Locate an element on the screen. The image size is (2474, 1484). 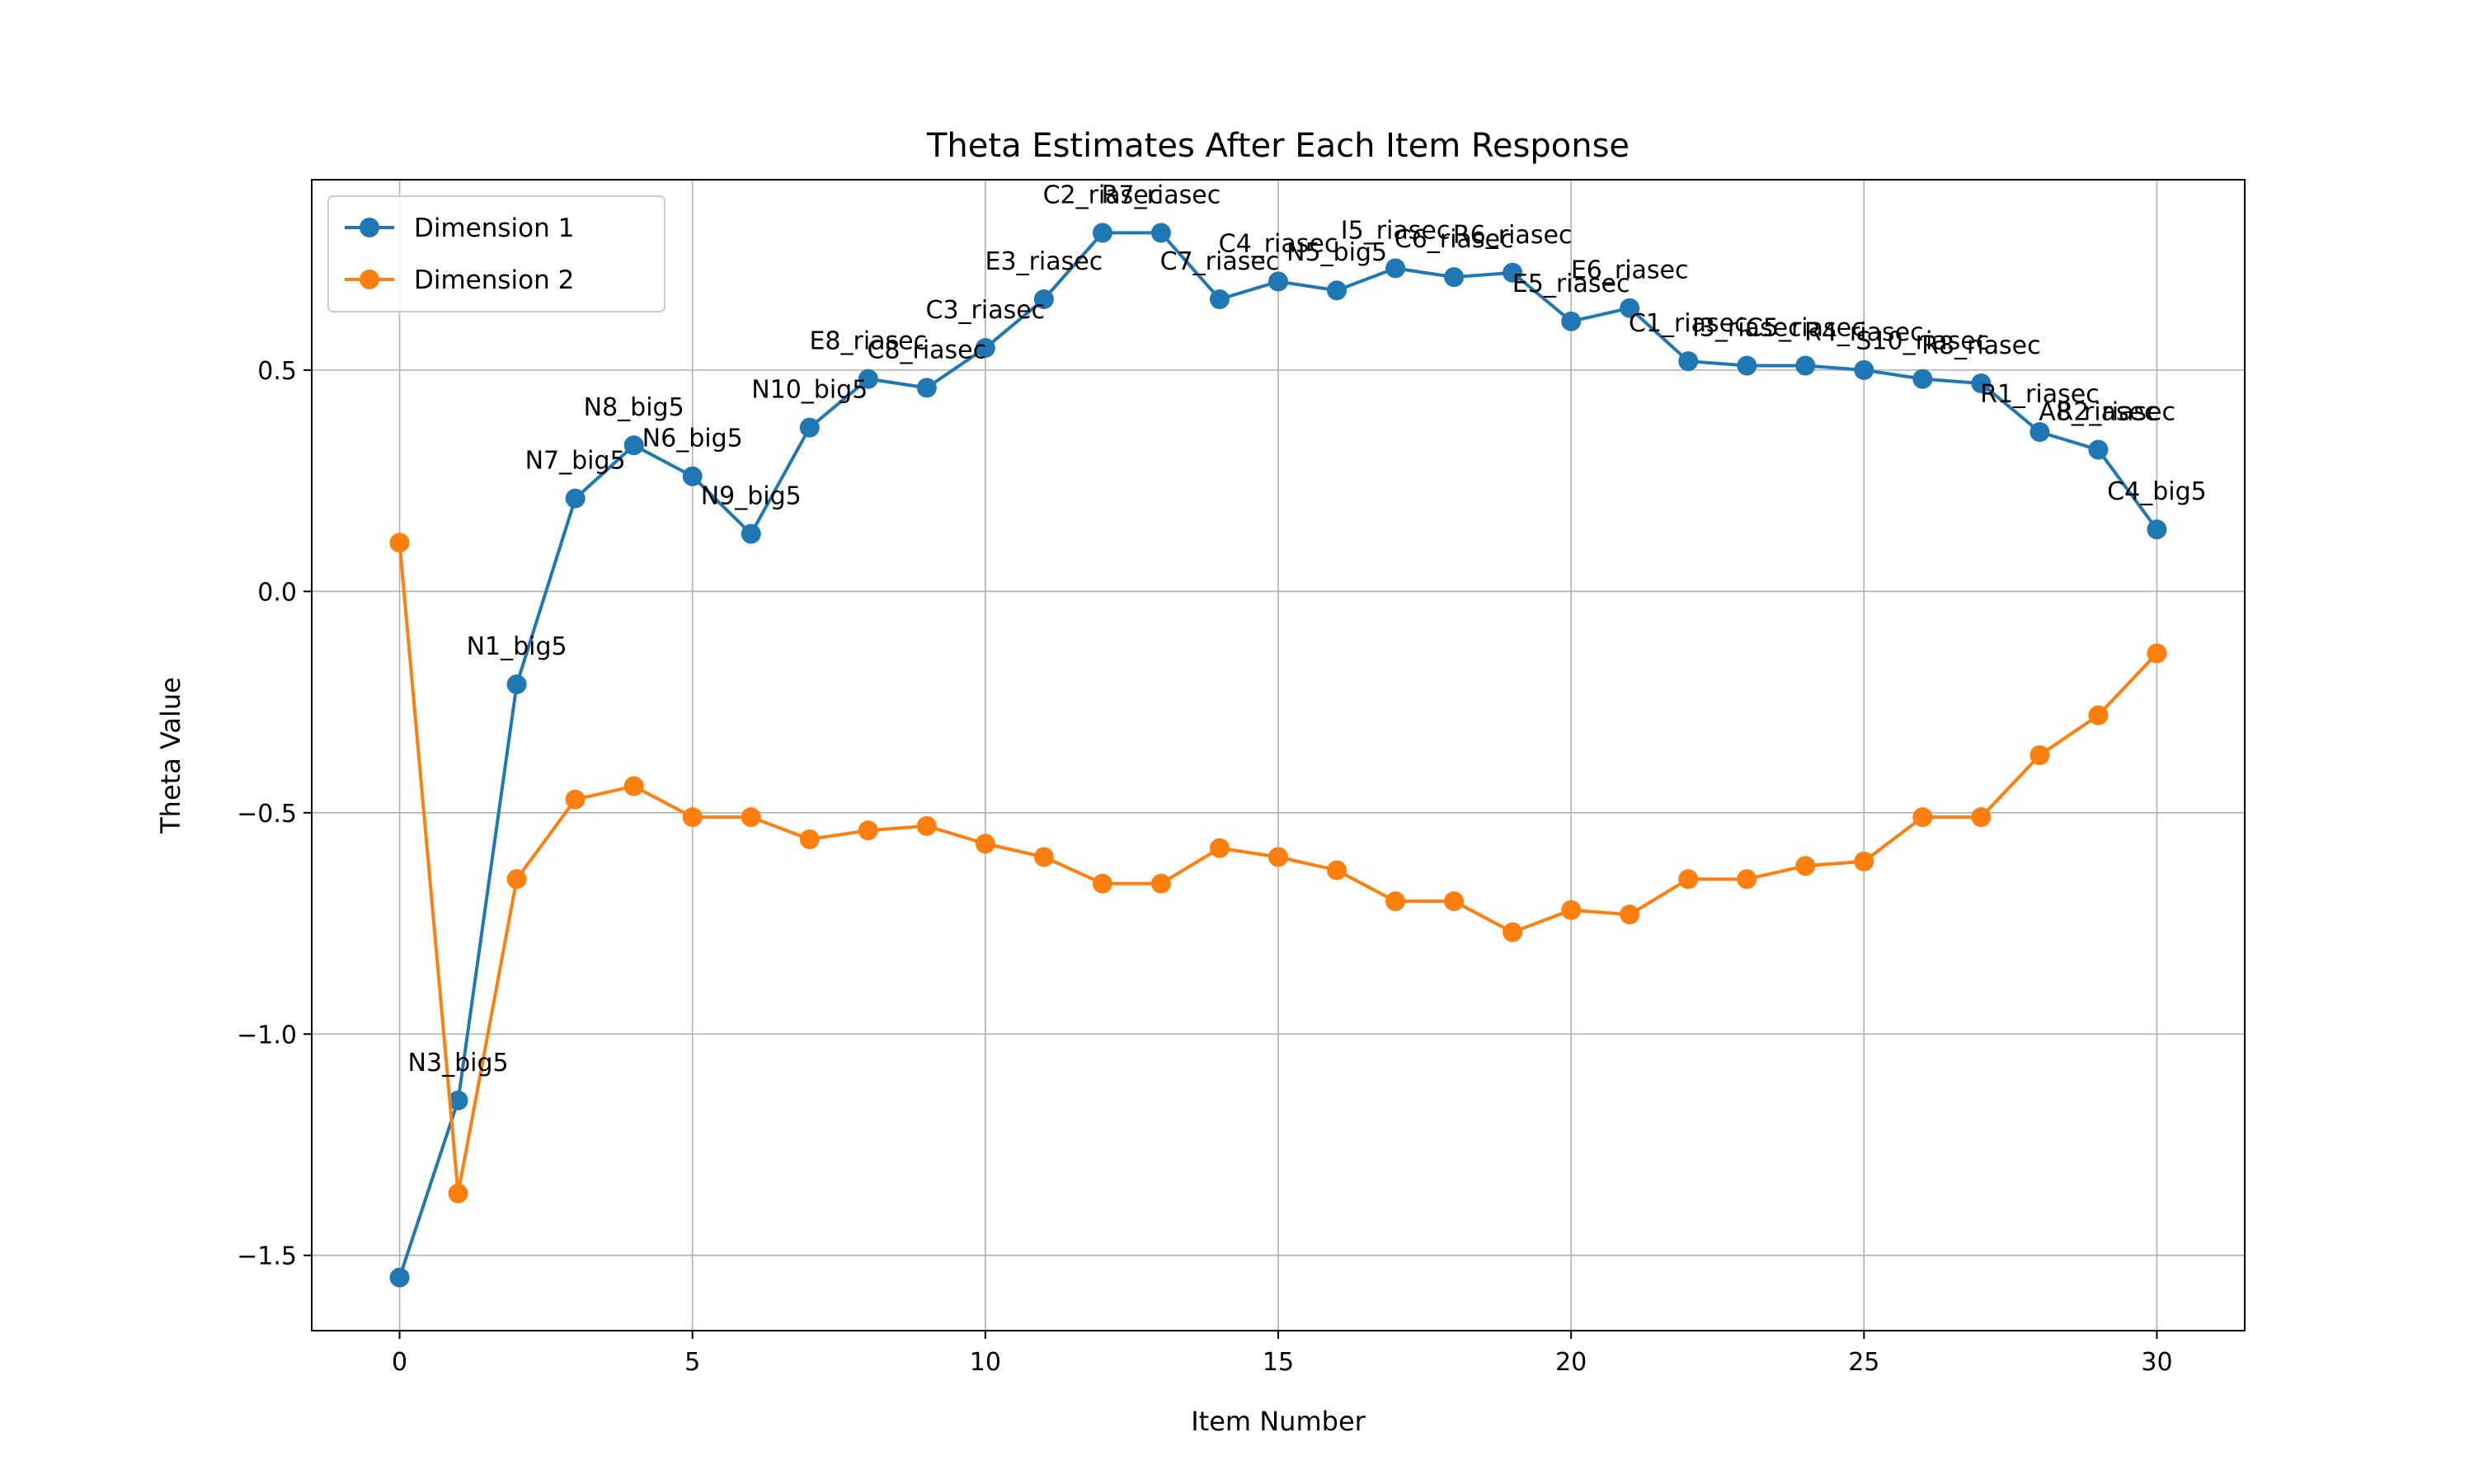
point-label: R7_riasec is located at coordinates (1161, 195).